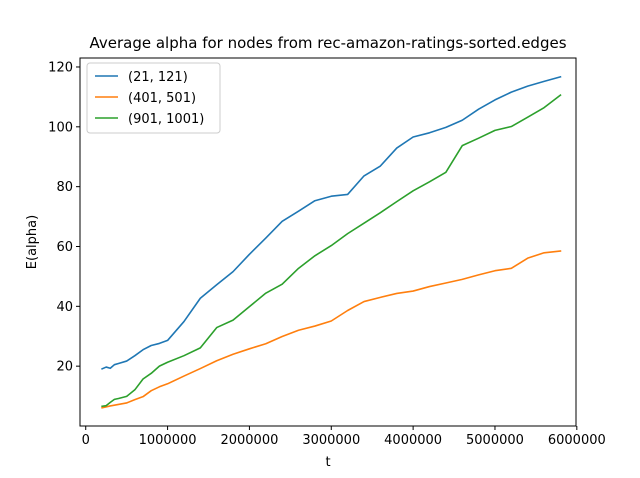 The height and width of the screenshot is (478, 640). I want to click on y-axis: 20 40 60 80 100 120, so click(64, 217).